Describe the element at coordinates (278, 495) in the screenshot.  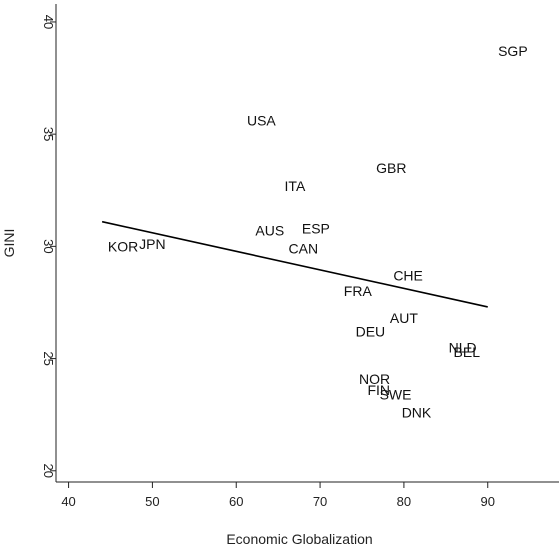
I see `x-axis-ticks: 40 50 60 70 80 90` at that location.